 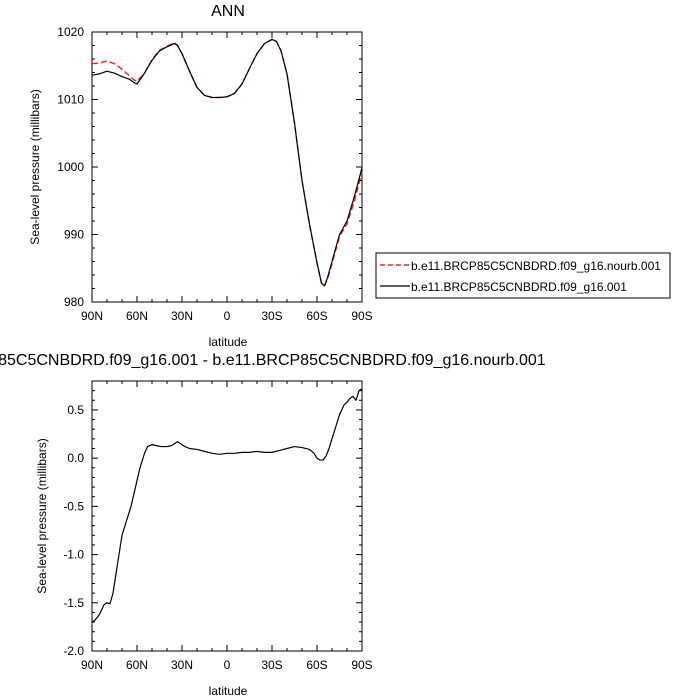 What do you see at coordinates (75, 410) in the screenshot?
I see `bottom-chart-y-tick-label: 0.5` at bounding box center [75, 410].